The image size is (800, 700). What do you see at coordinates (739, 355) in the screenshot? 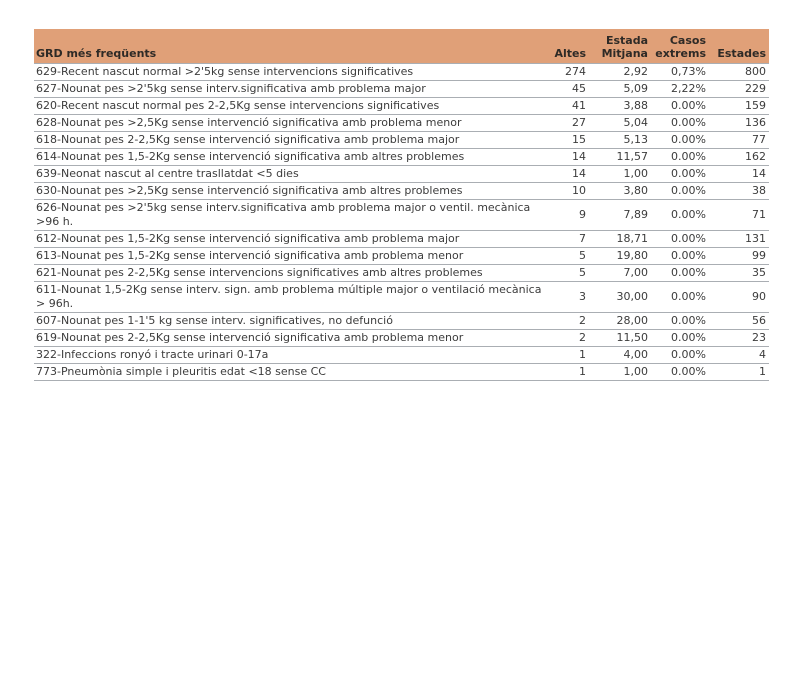
I see `estades-cell: 4` at bounding box center [739, 355].